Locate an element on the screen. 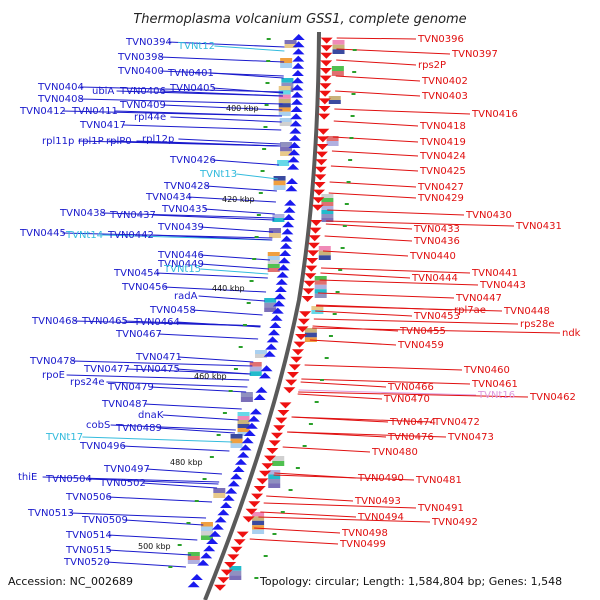 The image size is (600, 600). left-gene-label: TVN0445 is located at coordinates (42, 233).